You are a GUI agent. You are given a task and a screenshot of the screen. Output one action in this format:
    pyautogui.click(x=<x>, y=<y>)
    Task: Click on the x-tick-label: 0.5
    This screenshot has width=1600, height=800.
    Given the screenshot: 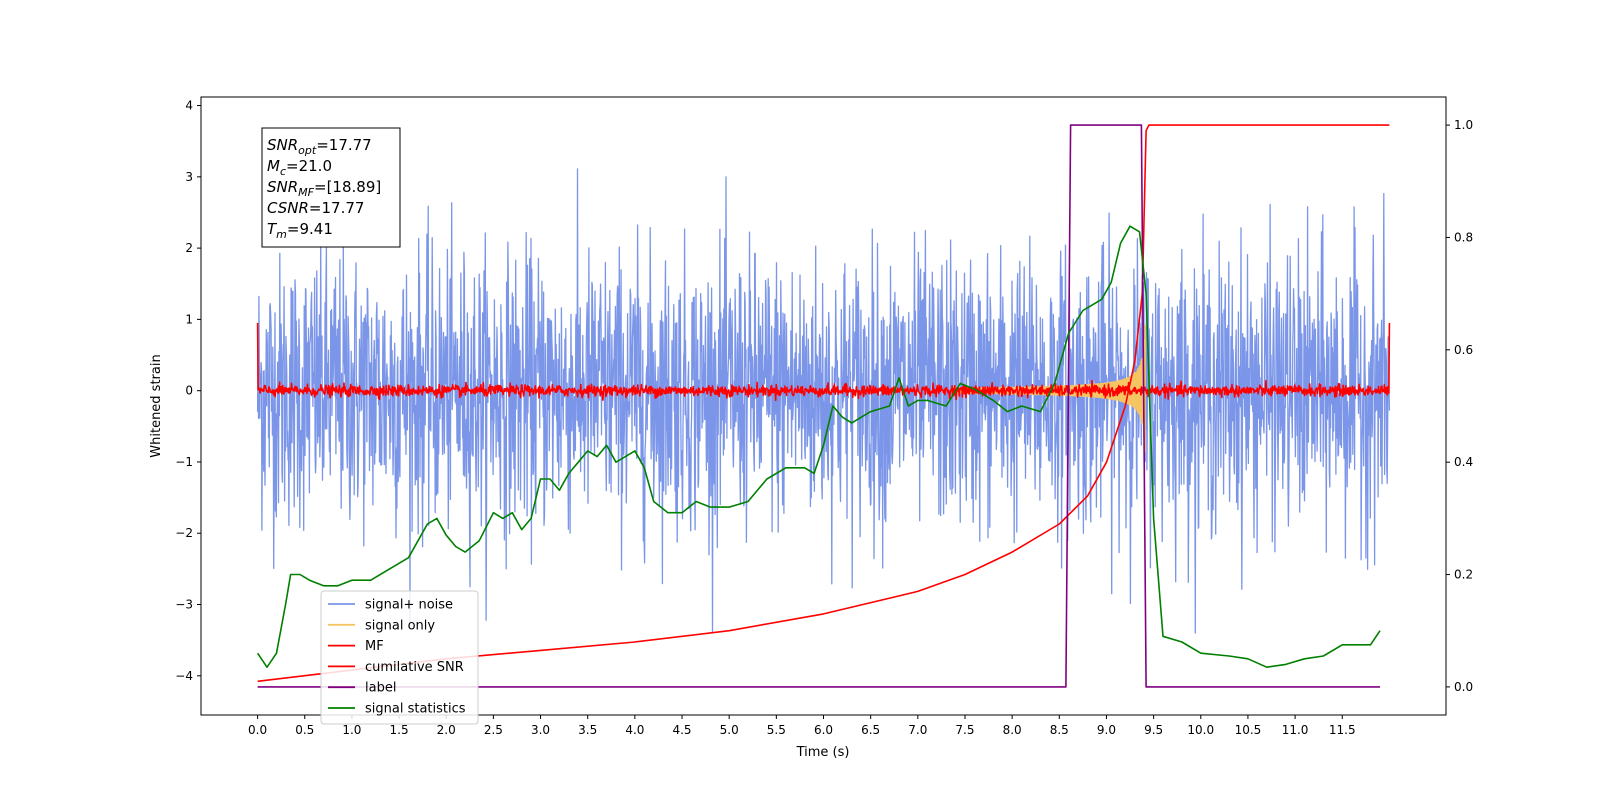 What is the action you would take?
    pyautogui.click(x=304, y=730)
    